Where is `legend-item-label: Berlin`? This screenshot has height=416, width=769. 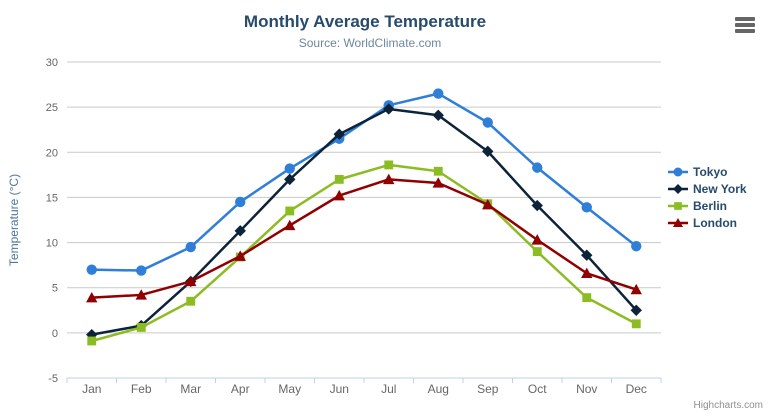
legend-item-label: Berlin is located at coordinates (710, 205).